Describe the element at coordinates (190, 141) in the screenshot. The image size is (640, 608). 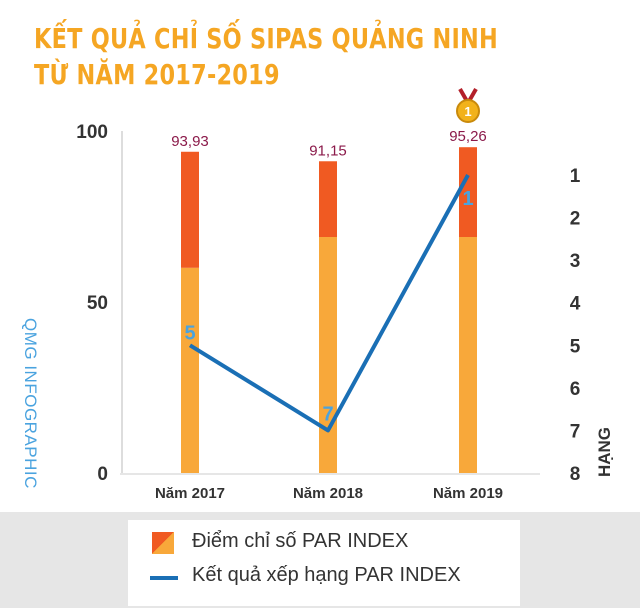
I see `bar-value-label: 93,93` at that location.